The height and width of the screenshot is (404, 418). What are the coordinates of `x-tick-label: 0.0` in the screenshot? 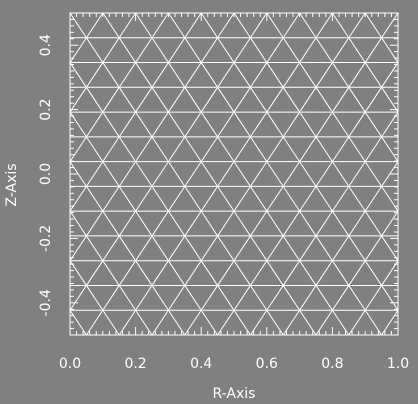 It's located at (70, 364).